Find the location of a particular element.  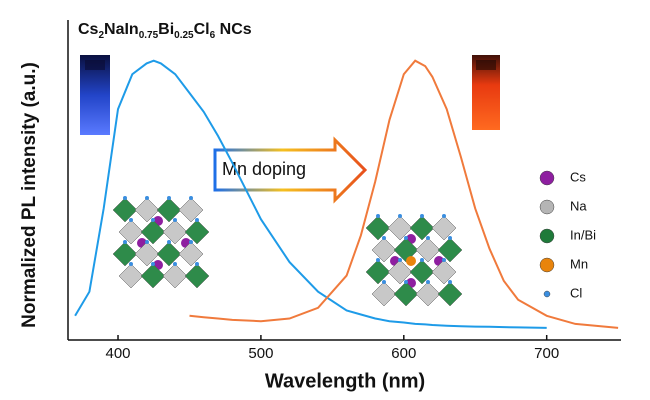

x-tick-label: 500 is located at coordinates (260, 353).